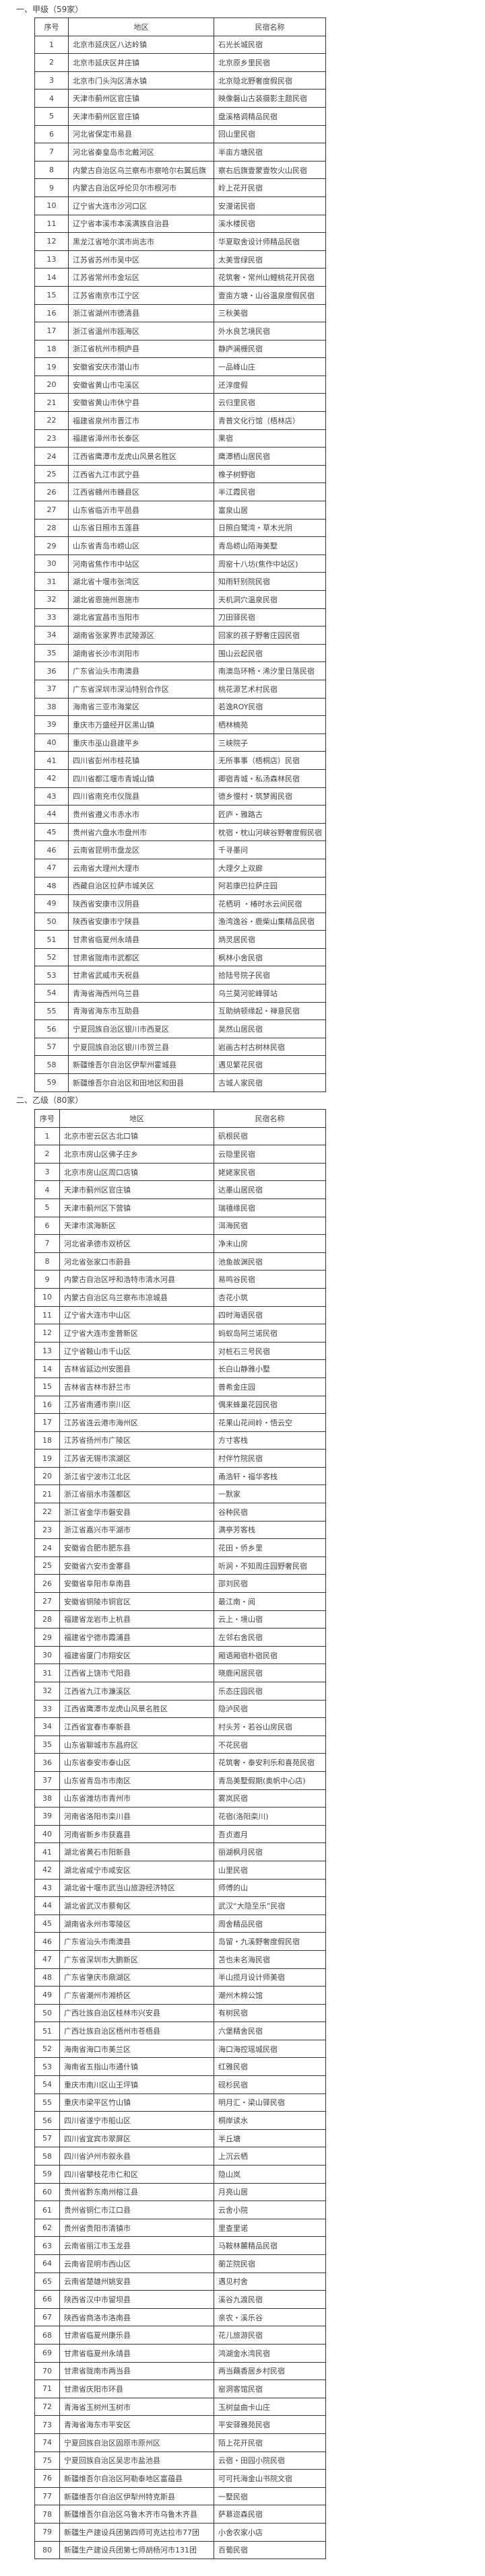  I want to click on region-cell: 山东省青岛市崂山区, so click(141, 545).